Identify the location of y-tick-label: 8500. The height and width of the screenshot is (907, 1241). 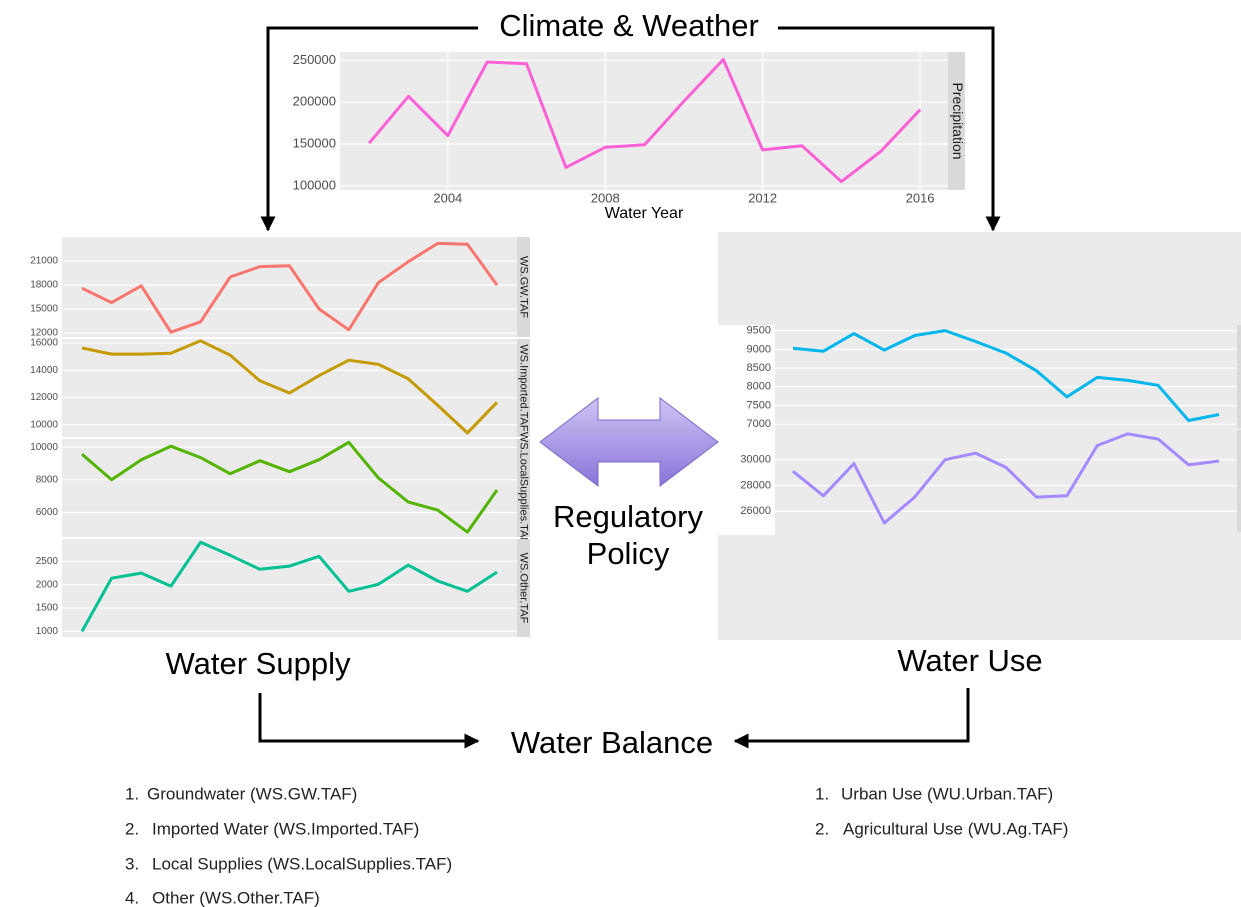
(759, 368).